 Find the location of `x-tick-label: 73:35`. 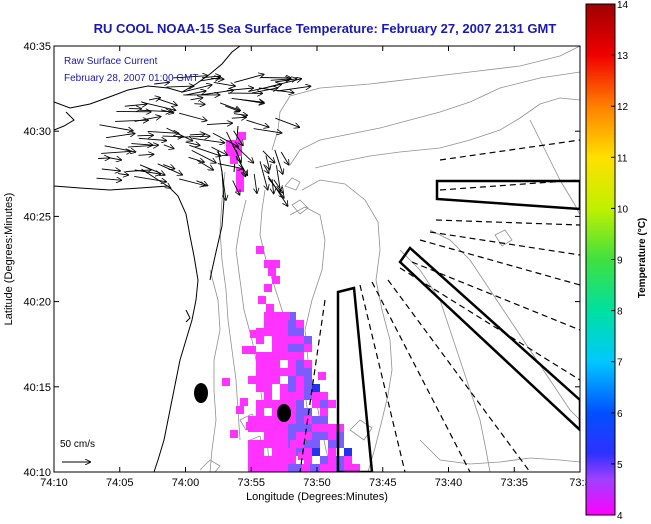

x-tick-label: 73:35 is located at coordinates (514, 483).